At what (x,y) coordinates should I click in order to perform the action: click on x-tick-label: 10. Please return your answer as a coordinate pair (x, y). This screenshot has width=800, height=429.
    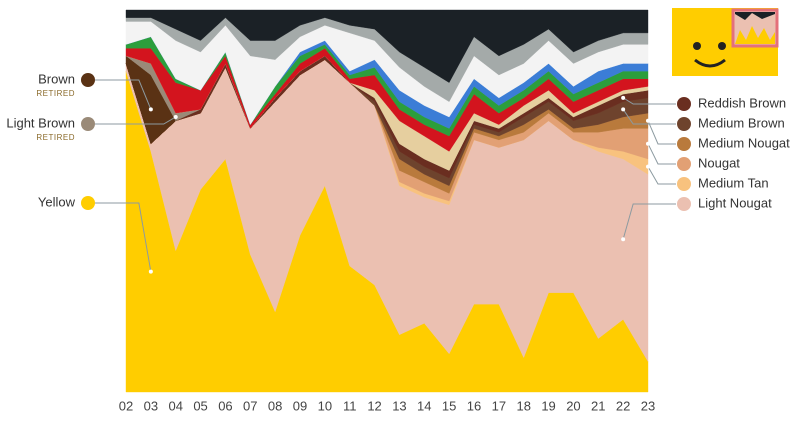
    Looking at the image, I should click on (325, 405).